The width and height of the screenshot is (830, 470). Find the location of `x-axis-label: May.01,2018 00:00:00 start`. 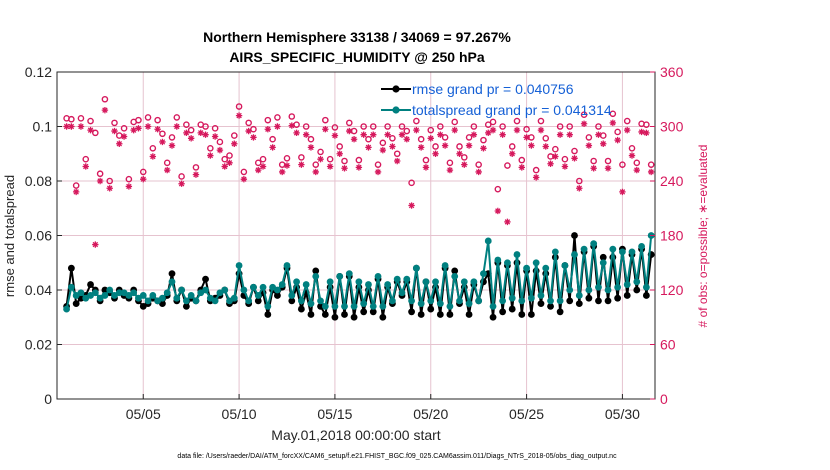

x-axis-label: May.01,2018 00:00:00 start is located at coordinates (356, 435).